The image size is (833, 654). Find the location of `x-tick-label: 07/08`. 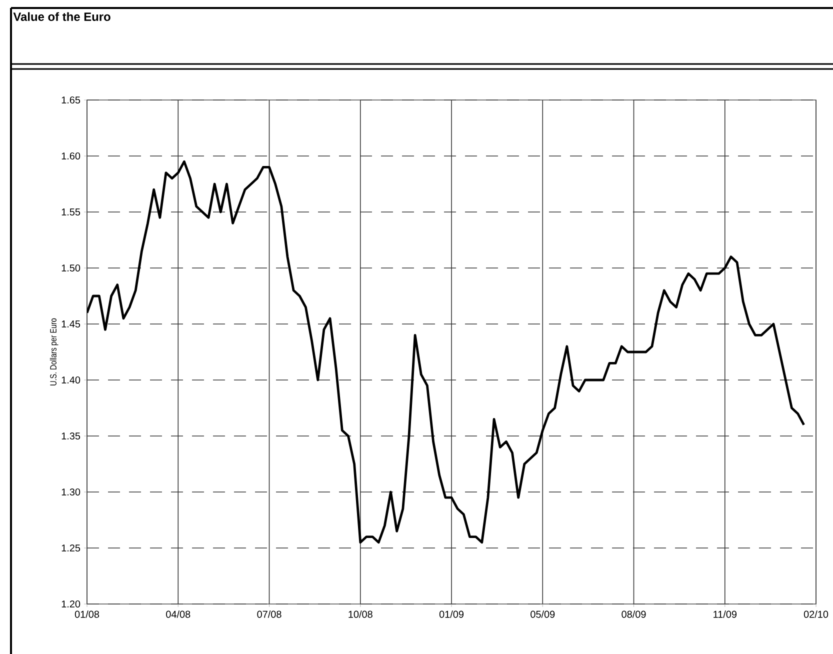

x-tick-label: 07/08 is located at coordinates (269, 614).